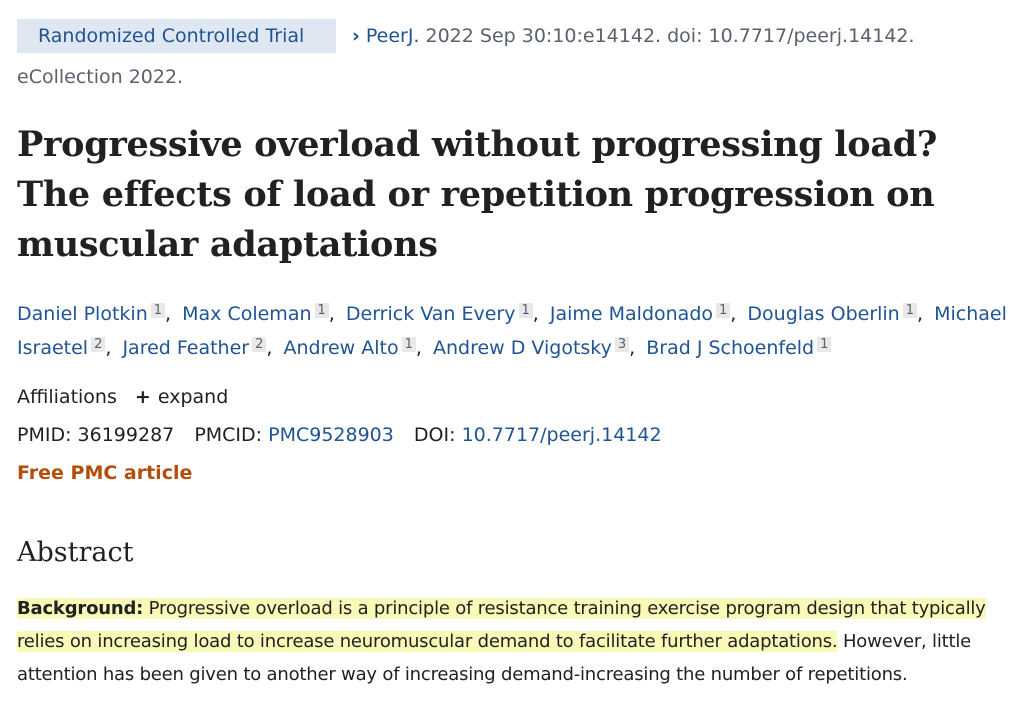 The image size is (1024, 728). What do you see at coordinates (67, 397) in the screenshot?
I see `affiliations-label: Affiliations` at bounding box center [67, 397].